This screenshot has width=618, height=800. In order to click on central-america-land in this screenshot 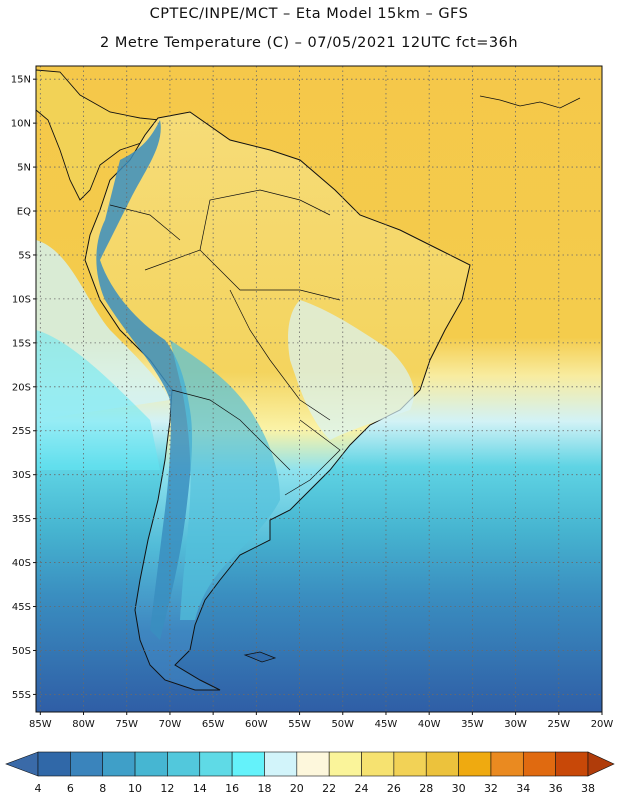, I will do `click(103, 135)`.